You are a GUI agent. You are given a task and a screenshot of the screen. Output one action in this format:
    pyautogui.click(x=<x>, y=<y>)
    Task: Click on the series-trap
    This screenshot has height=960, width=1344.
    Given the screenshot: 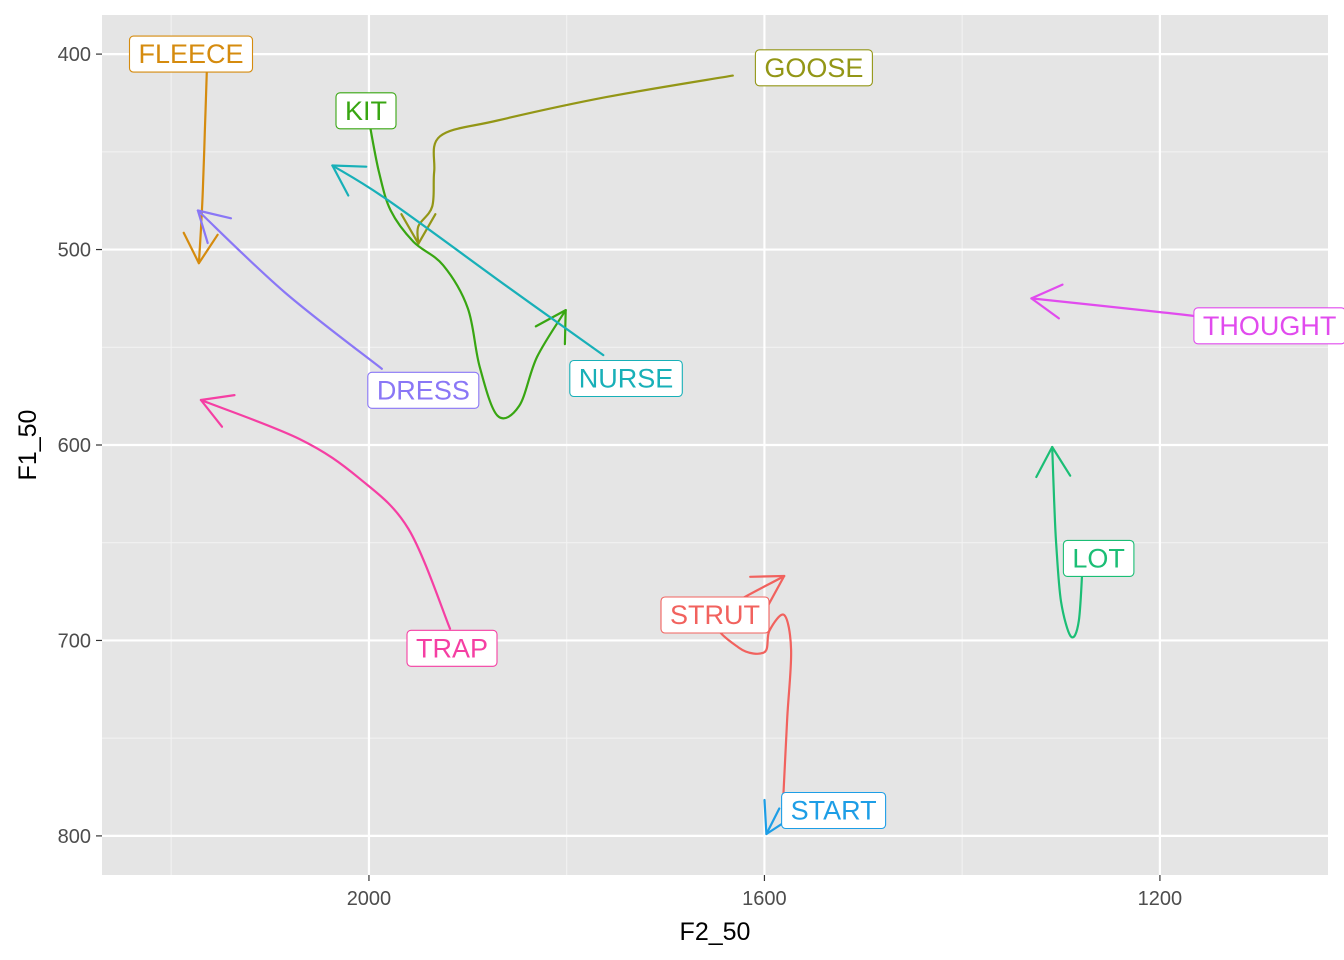 What is the action you would take?
    pyautogui.click(x=325, y=512)
    